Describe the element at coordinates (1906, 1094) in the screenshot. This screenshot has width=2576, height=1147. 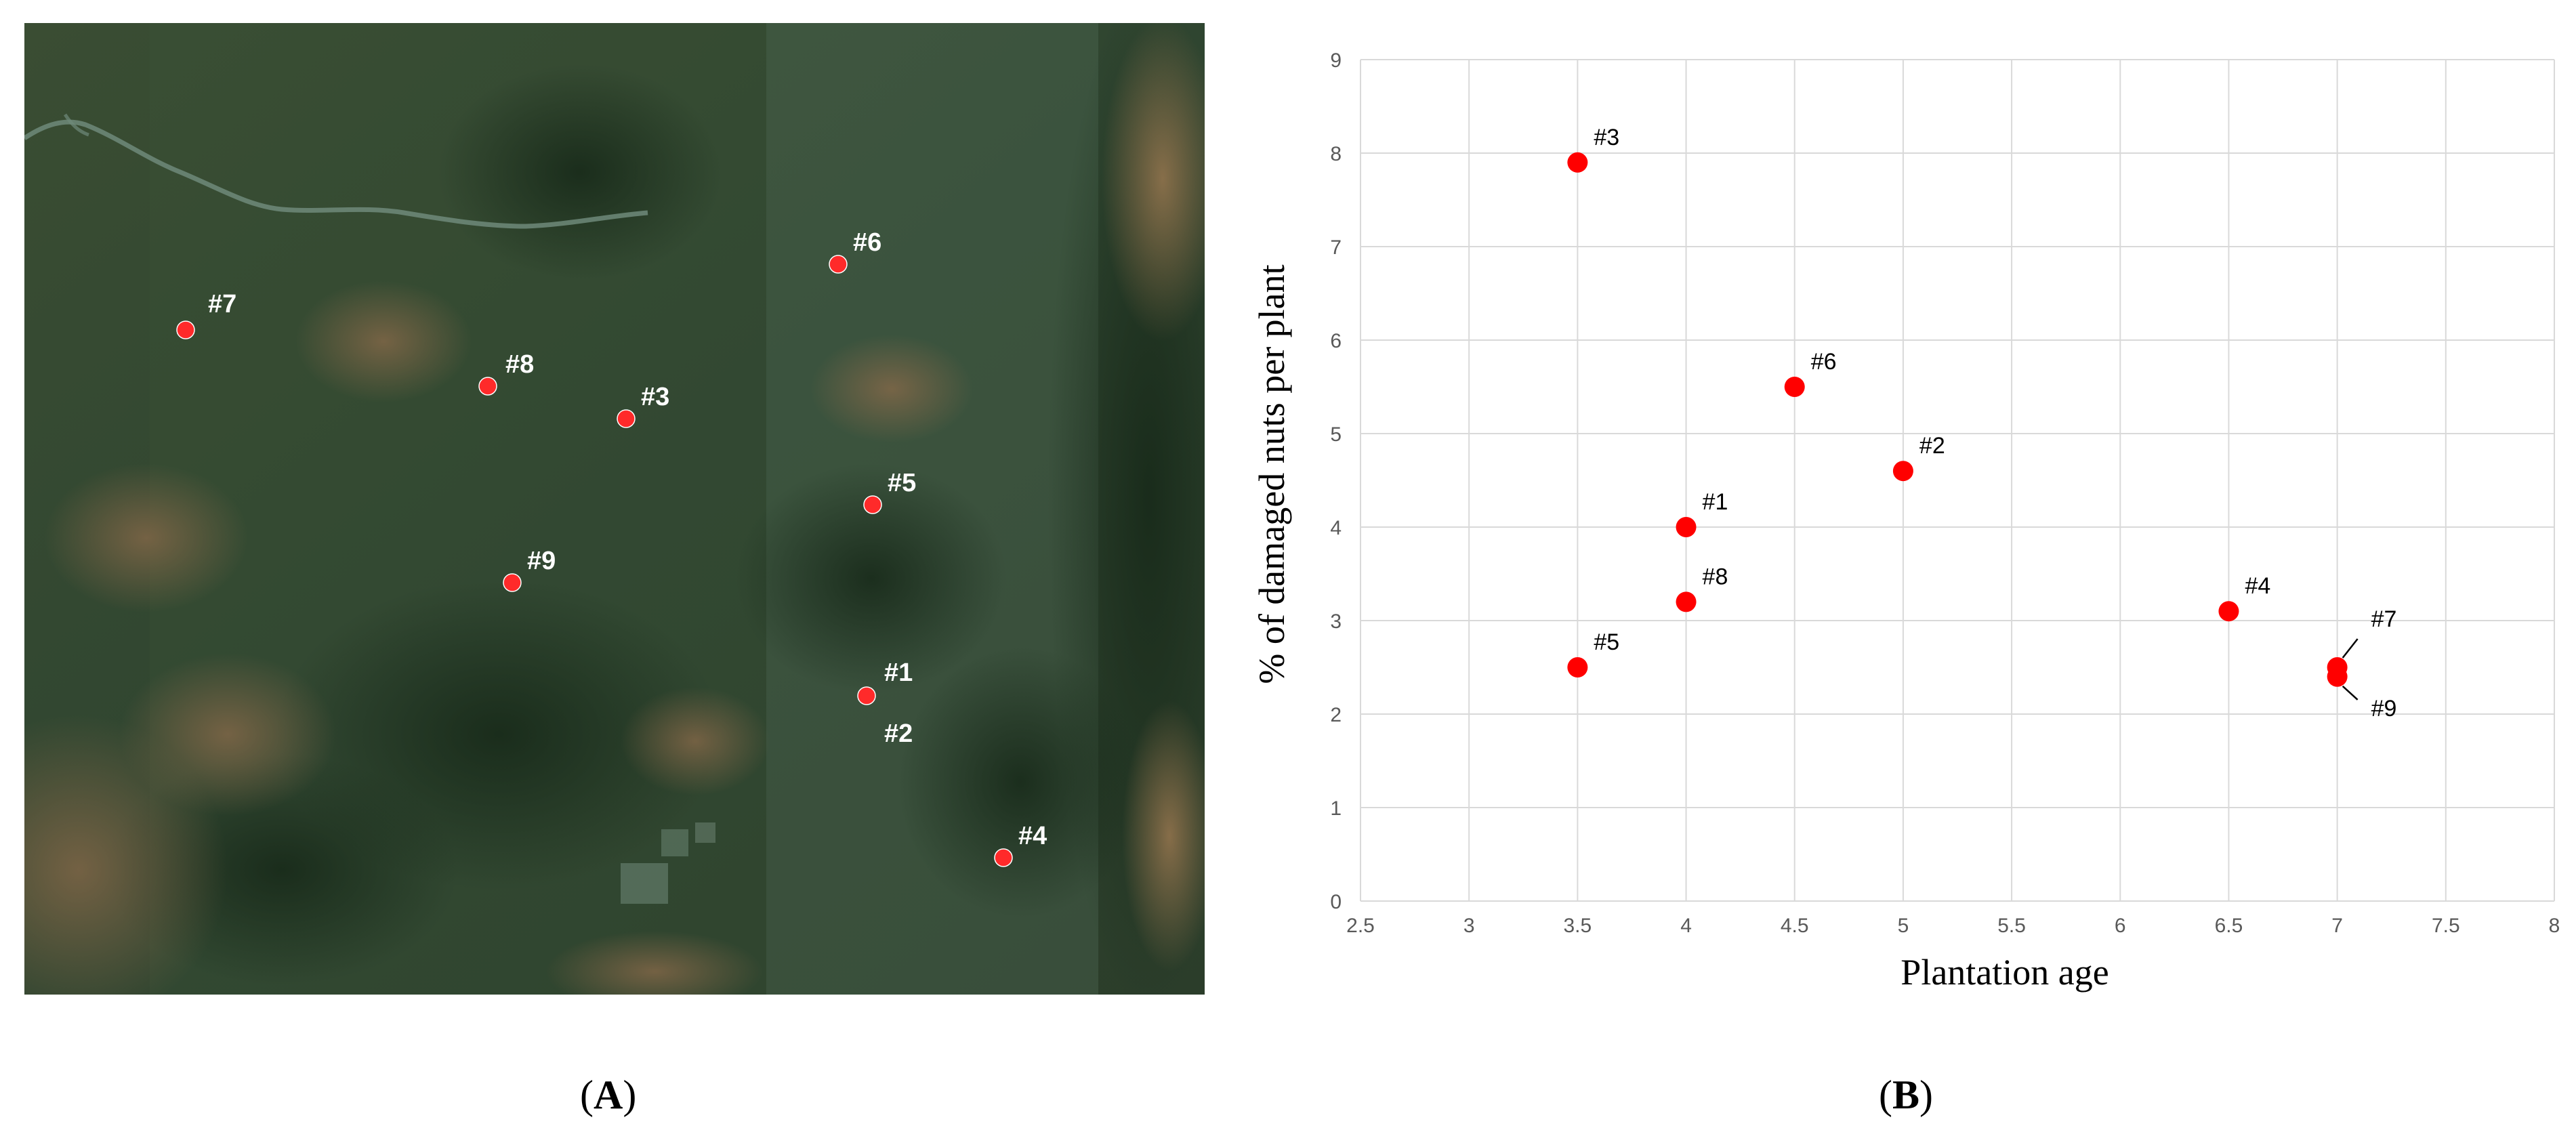
I see `panel-b-caption: (B)` at that location.